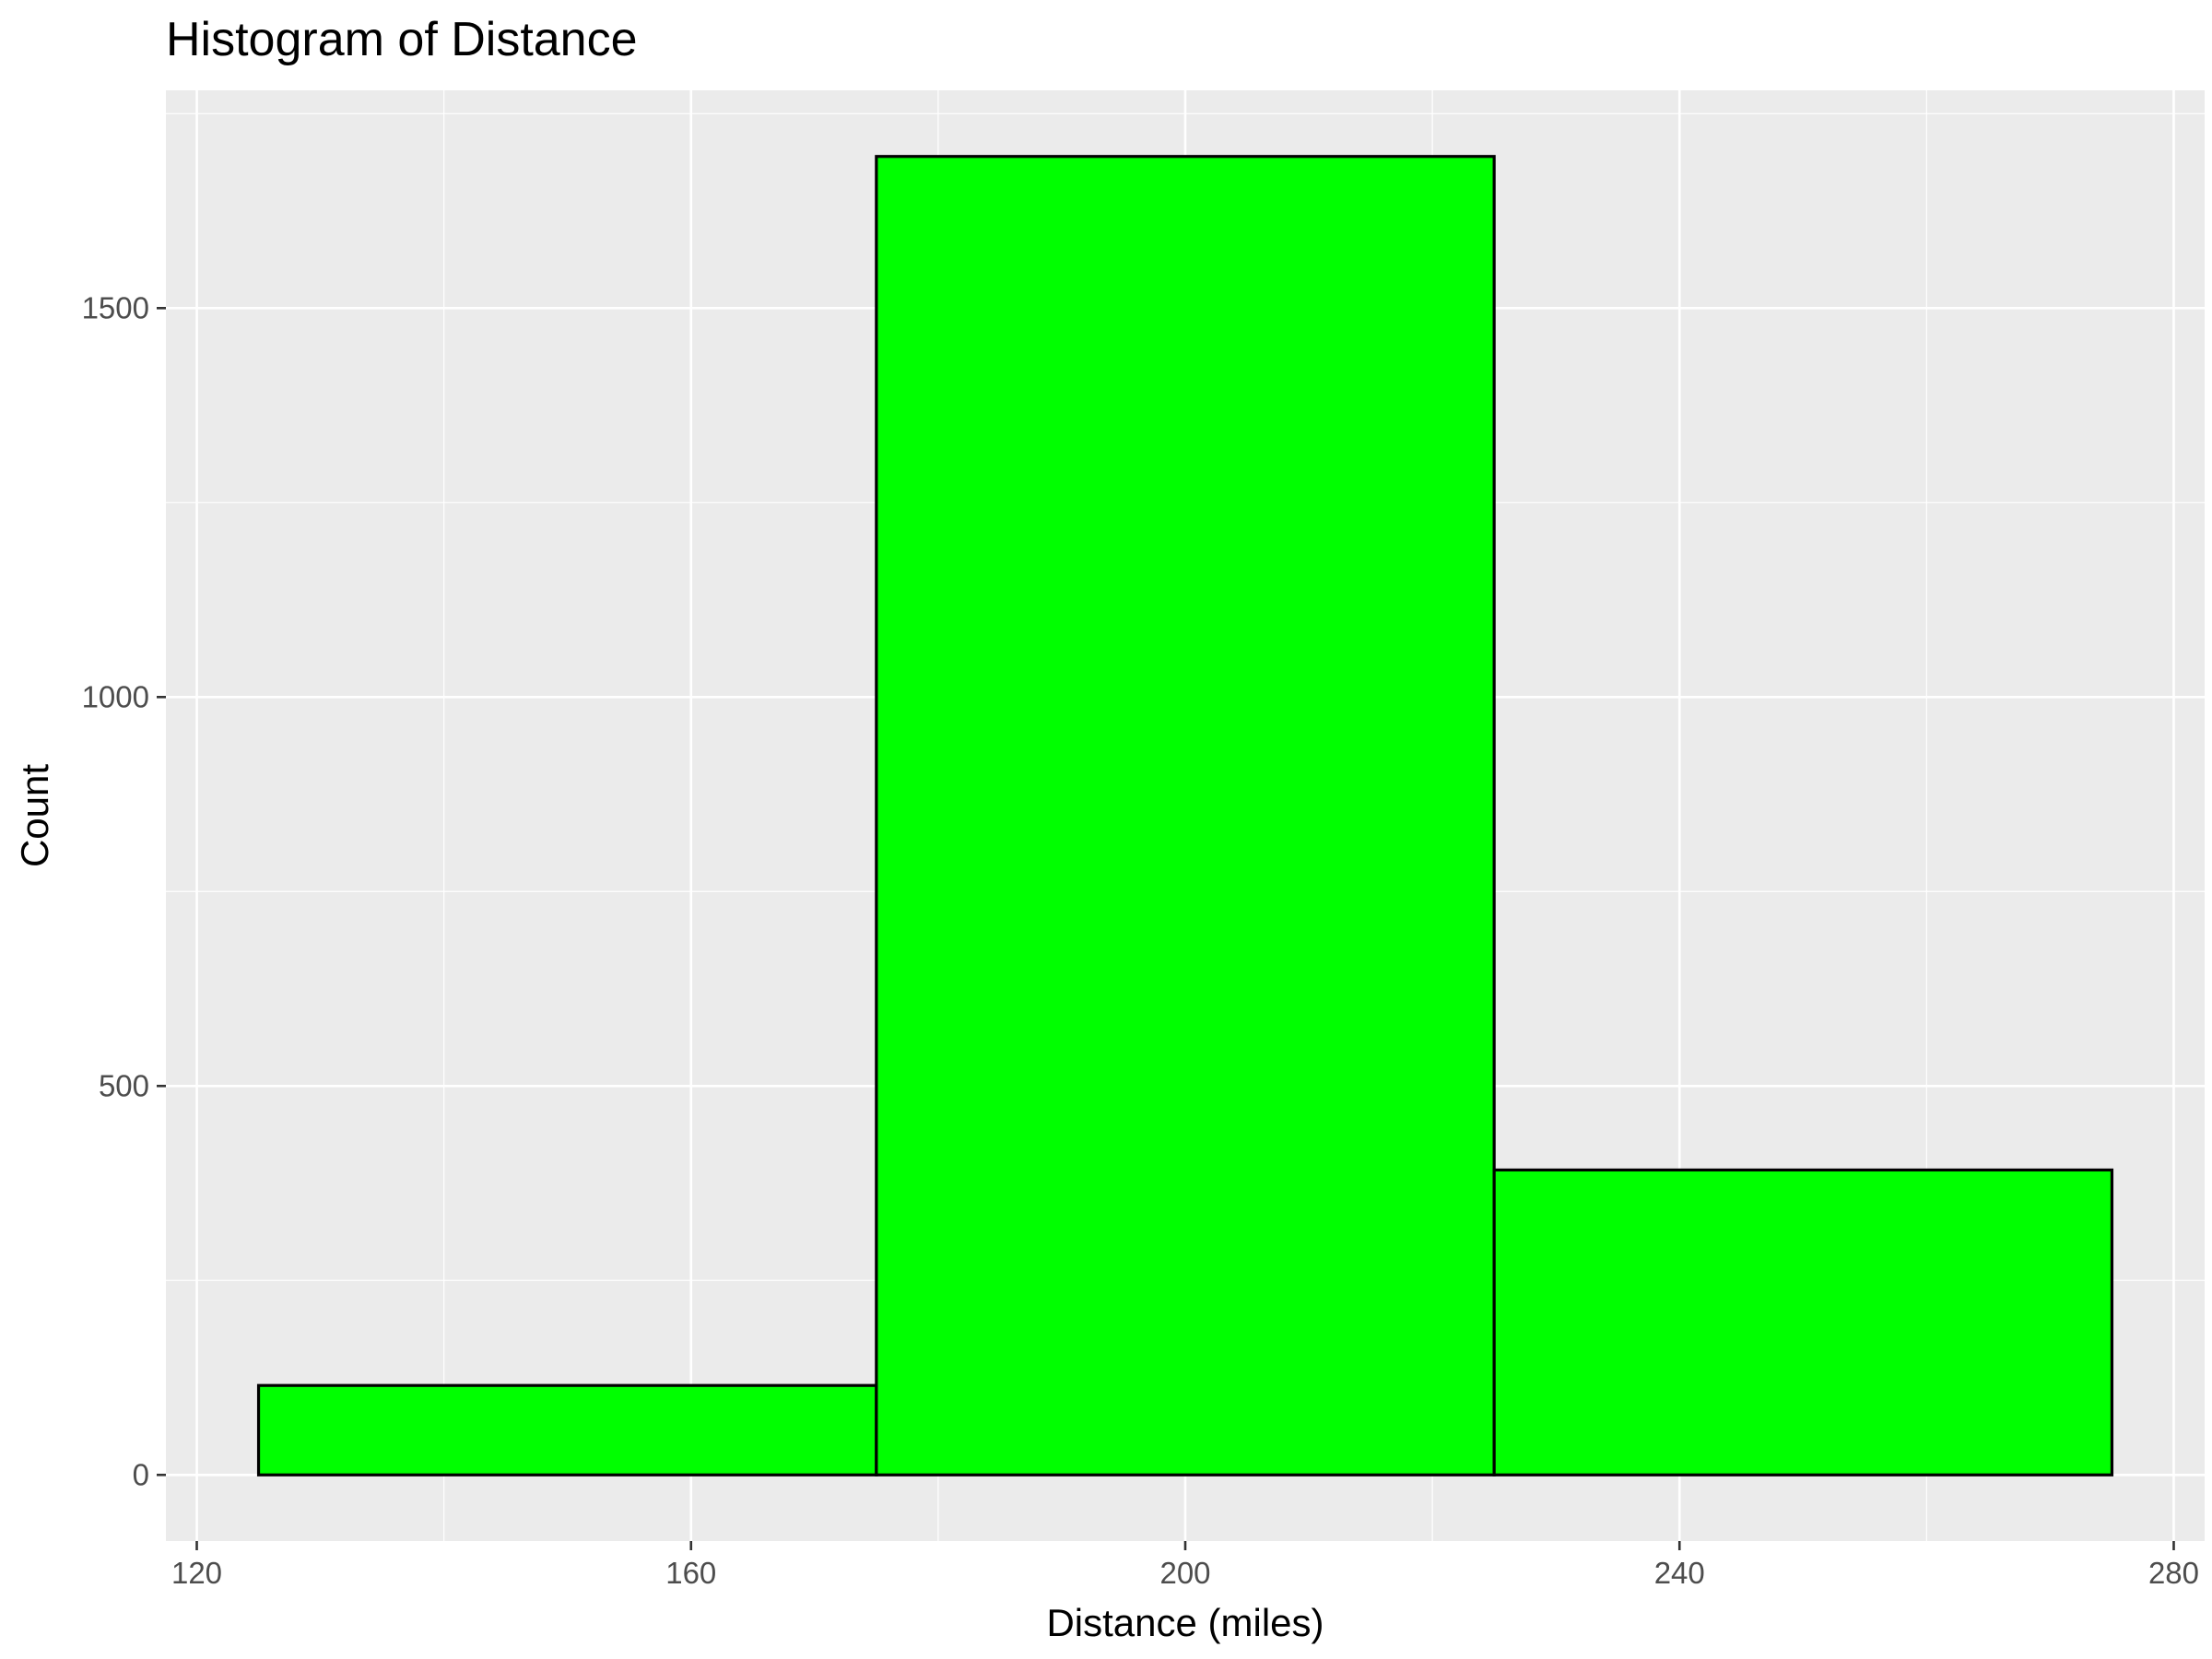 This screenshot has height=1659, width=2212. What do you see at coordinates (1679, 1573) in the screenshot?
I see `x-tick-label: 240` at bounding box center [1679, 1573].